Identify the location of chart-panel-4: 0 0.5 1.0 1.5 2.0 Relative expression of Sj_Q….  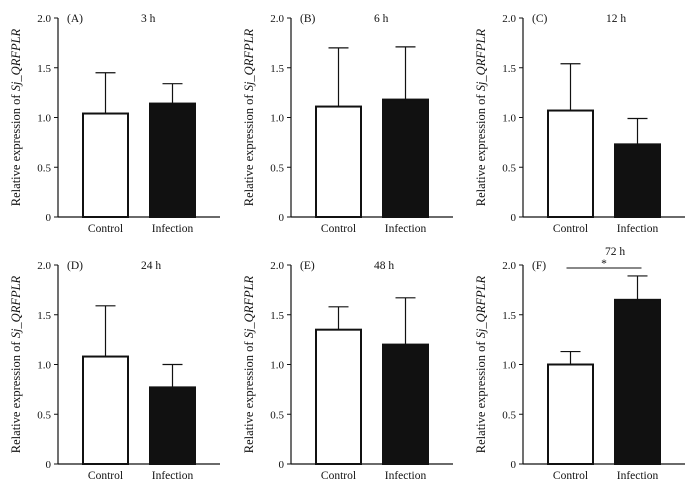
(114, 371).